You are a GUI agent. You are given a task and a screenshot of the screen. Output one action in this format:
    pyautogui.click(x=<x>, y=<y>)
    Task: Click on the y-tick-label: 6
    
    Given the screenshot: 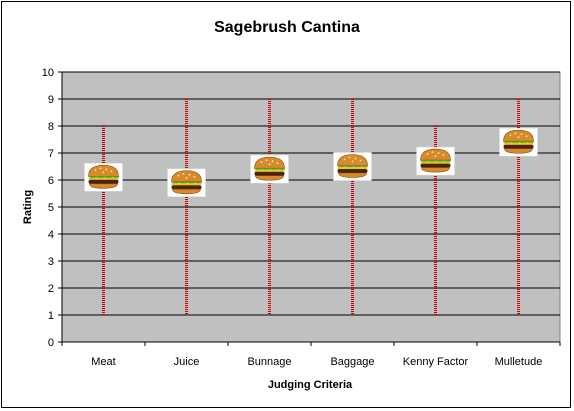 What is the action you would take?
    pyautogui.click(x=51, y=181)
    